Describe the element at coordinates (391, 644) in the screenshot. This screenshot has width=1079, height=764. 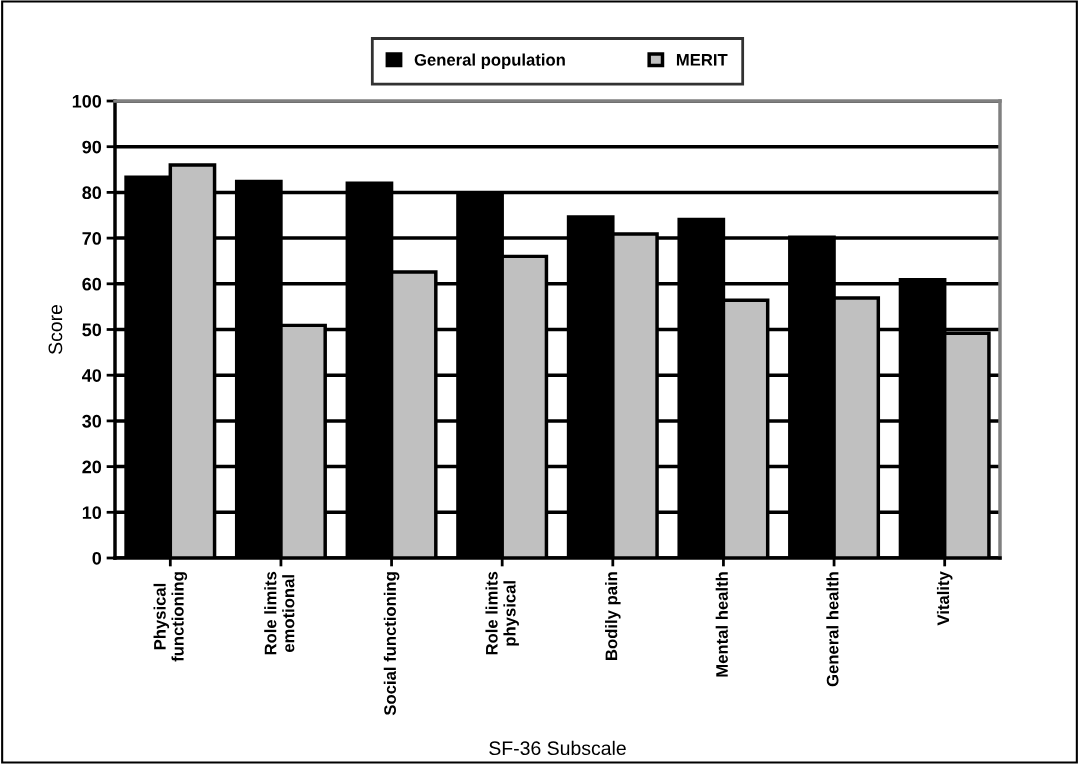
I see `x-tick-label: Social functioning` at that location.